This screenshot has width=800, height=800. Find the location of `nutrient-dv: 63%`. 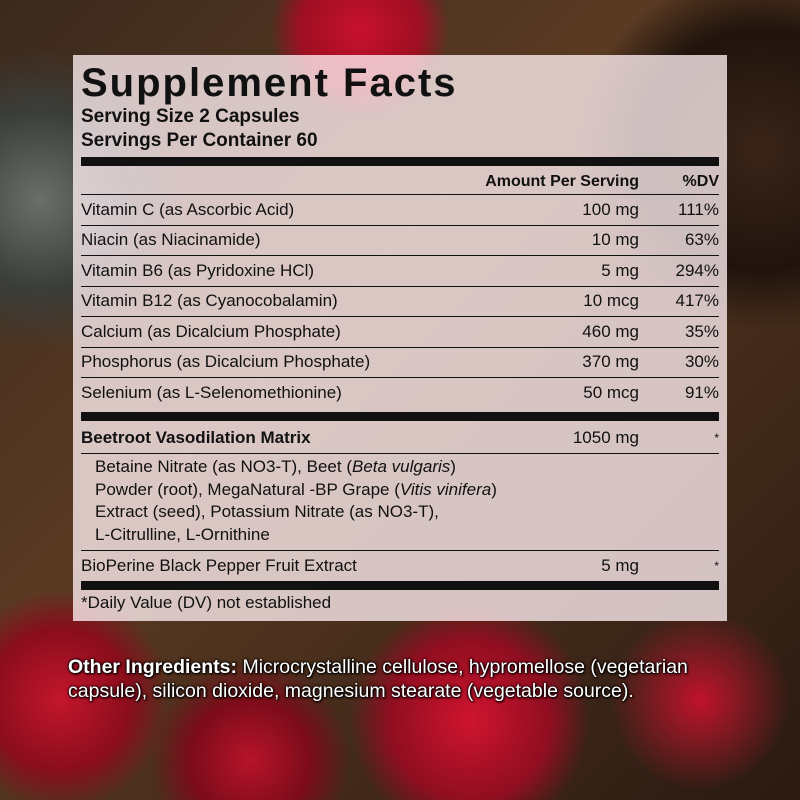

nutrient-dv: 63% is located at coordinates (701, 240).